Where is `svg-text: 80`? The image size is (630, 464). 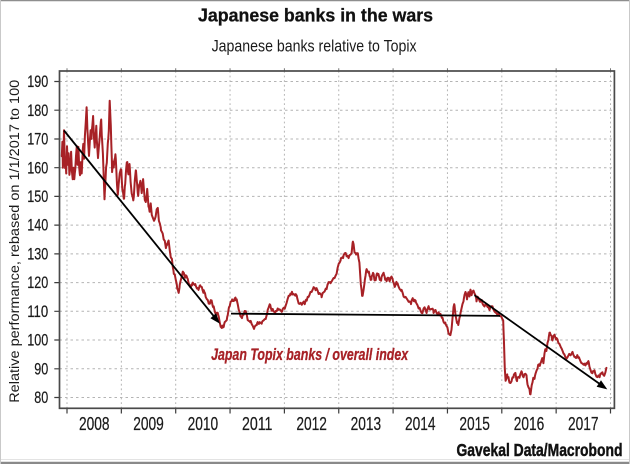
svg-text: 80 is located at coordinates (41, 397).